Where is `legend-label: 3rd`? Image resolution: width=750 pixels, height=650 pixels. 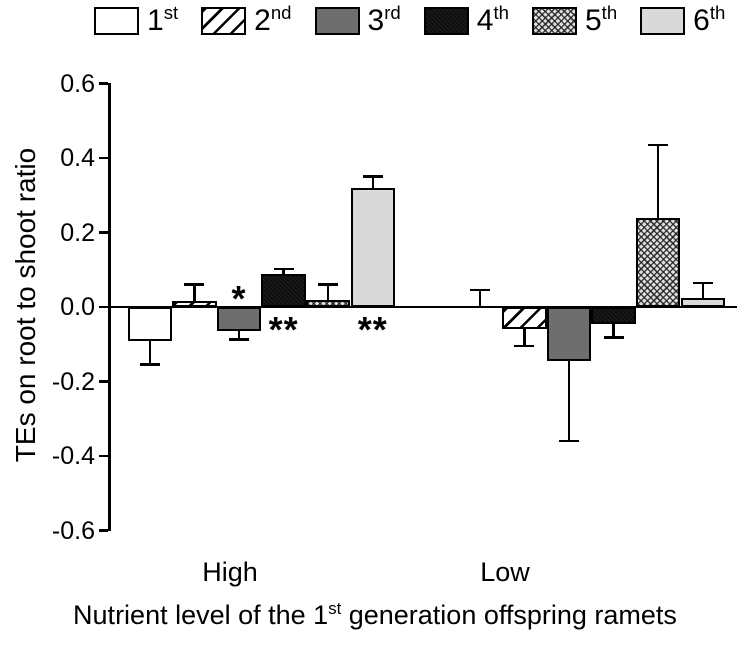 legend-label: 3rd is located at coordinates (384, 19).